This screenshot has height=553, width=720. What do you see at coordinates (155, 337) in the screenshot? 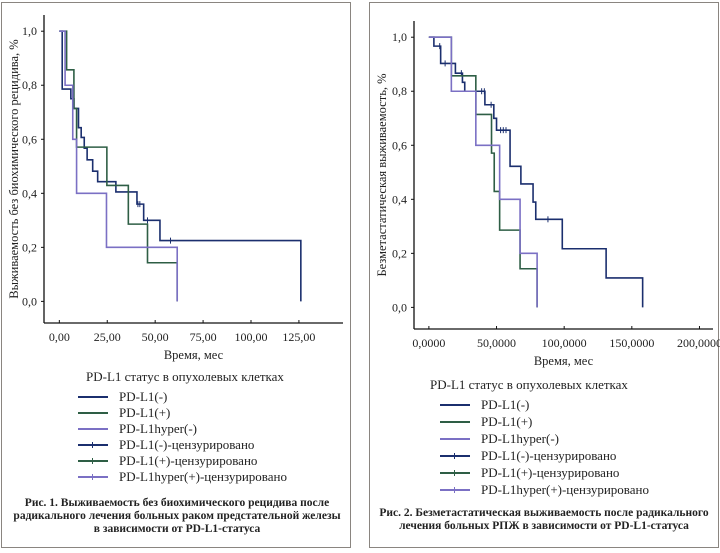
I see `x-tick-label: 50,00` at bounding box center [155, 337].